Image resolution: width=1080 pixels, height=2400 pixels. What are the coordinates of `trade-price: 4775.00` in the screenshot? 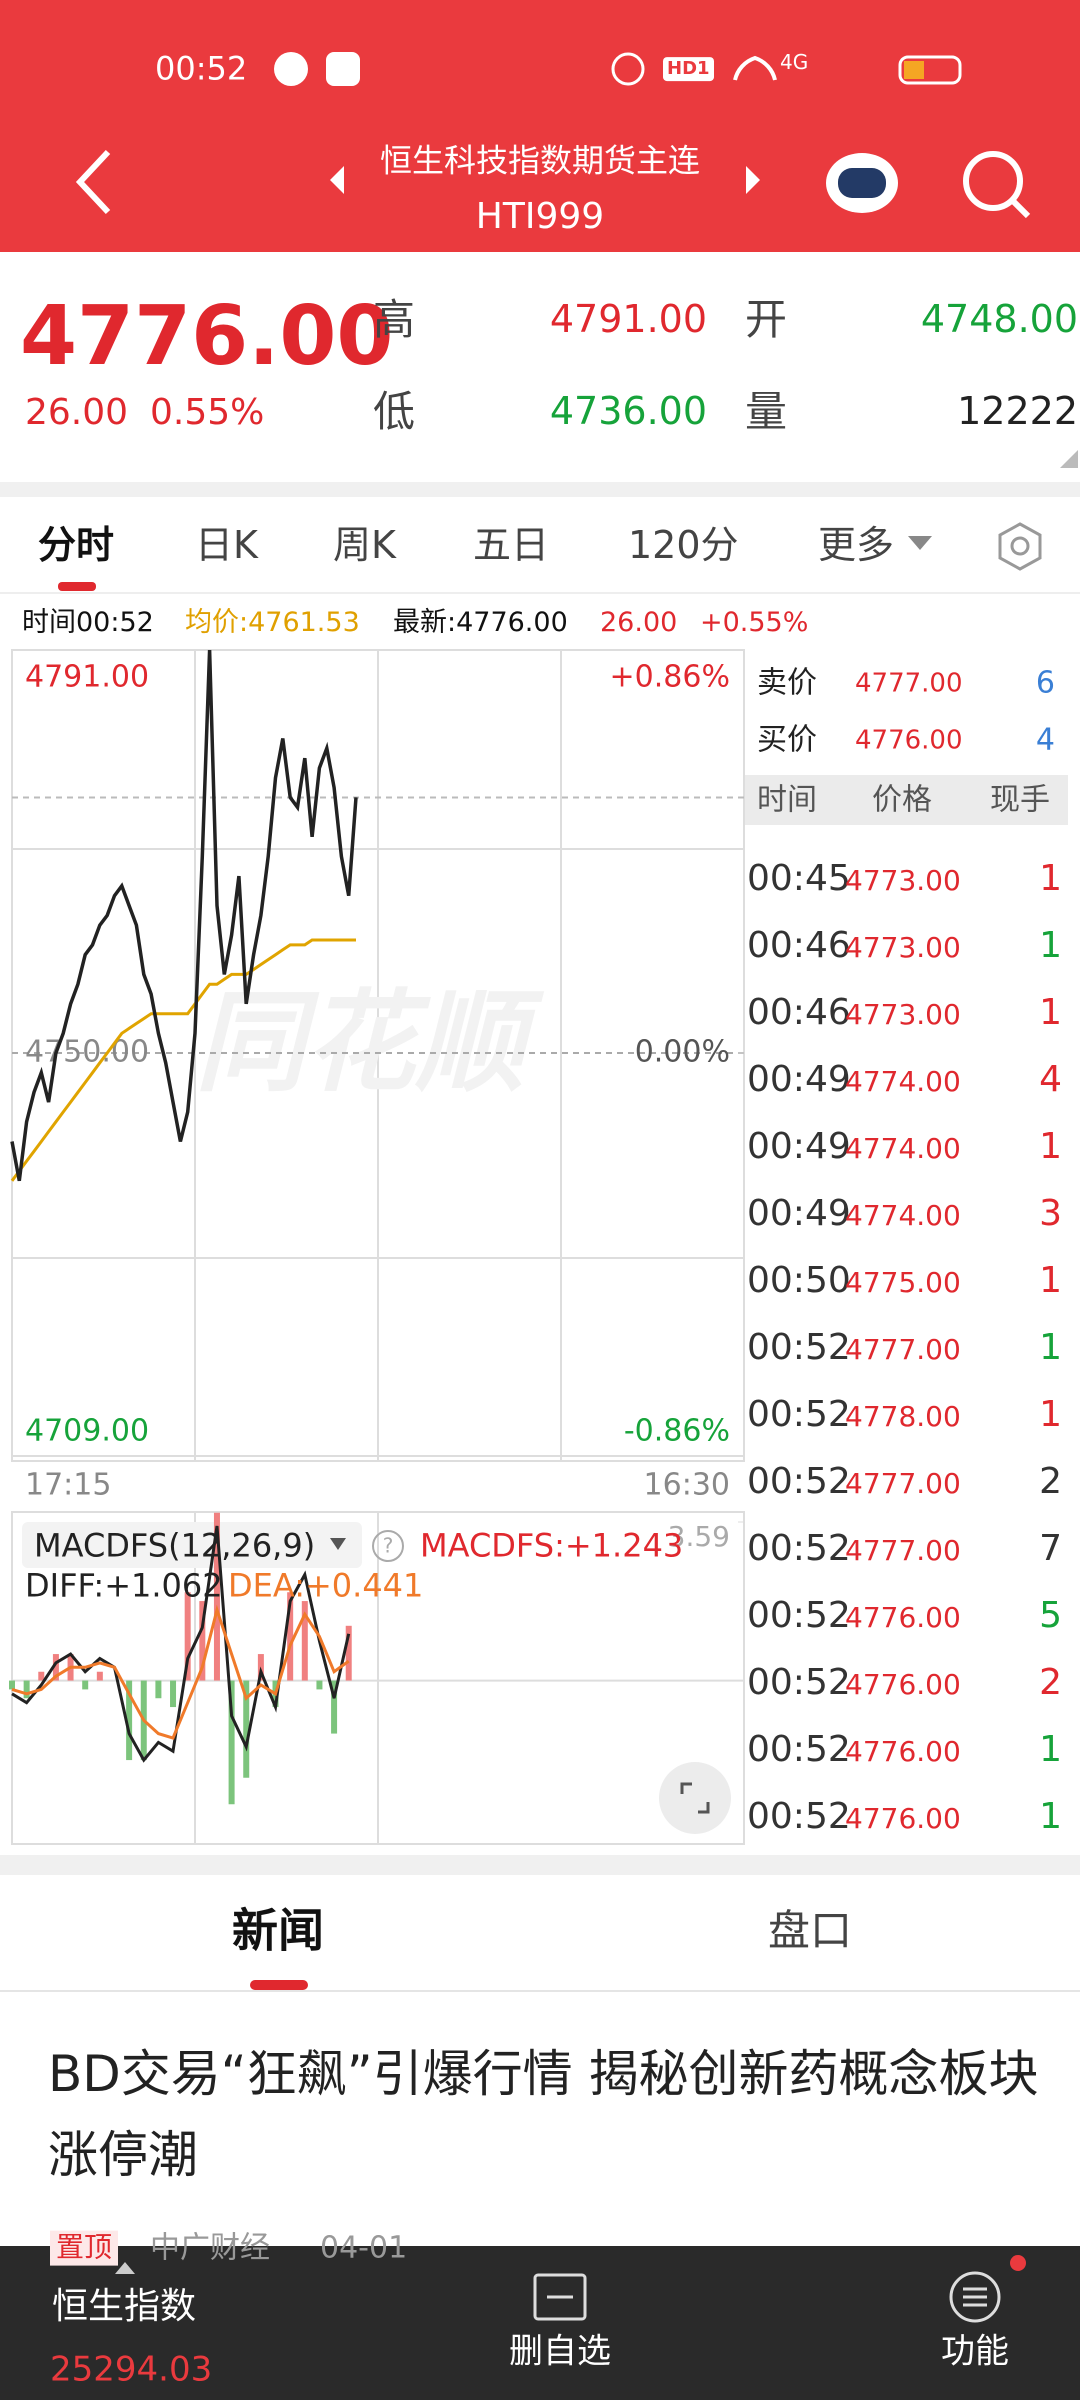 It's located at (903, 1282).